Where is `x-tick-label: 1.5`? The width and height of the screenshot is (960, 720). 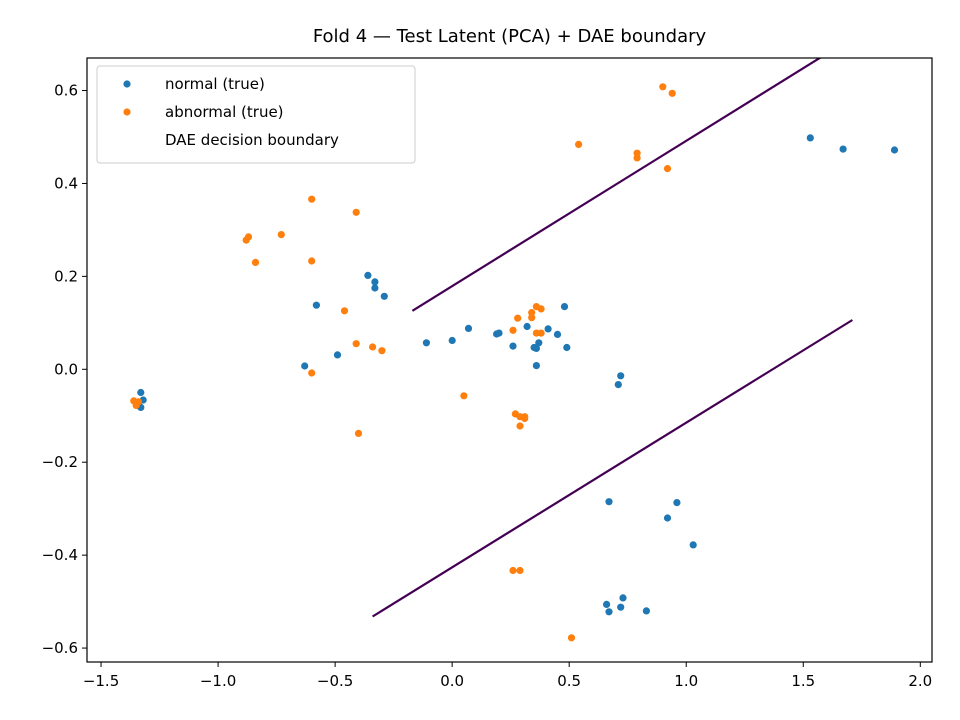
x-tick-label: 1.5 is located at coordinates (803, 681).